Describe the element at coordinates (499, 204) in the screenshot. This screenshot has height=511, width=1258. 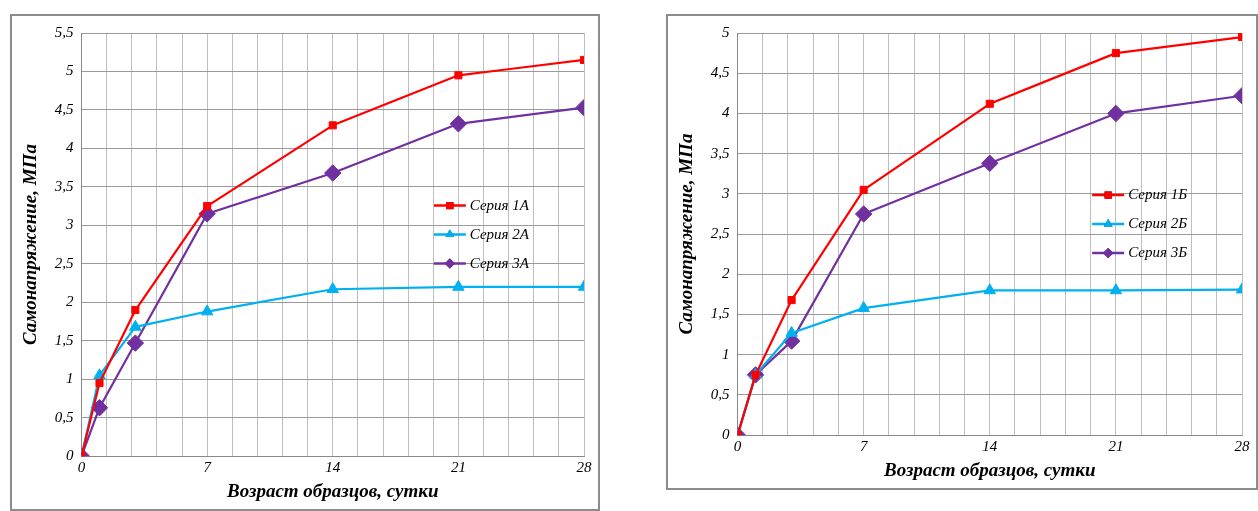
I see `legend-label: Серия 1А` at that location.